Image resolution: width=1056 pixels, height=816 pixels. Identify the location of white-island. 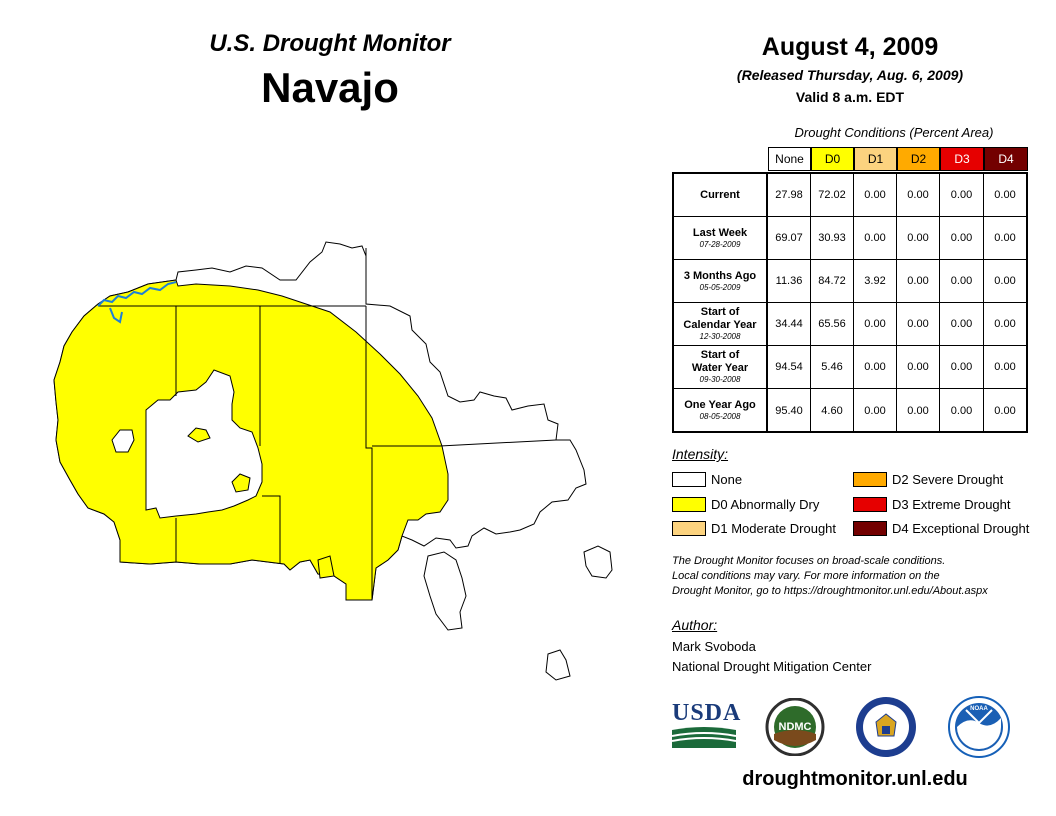
(123, 441).